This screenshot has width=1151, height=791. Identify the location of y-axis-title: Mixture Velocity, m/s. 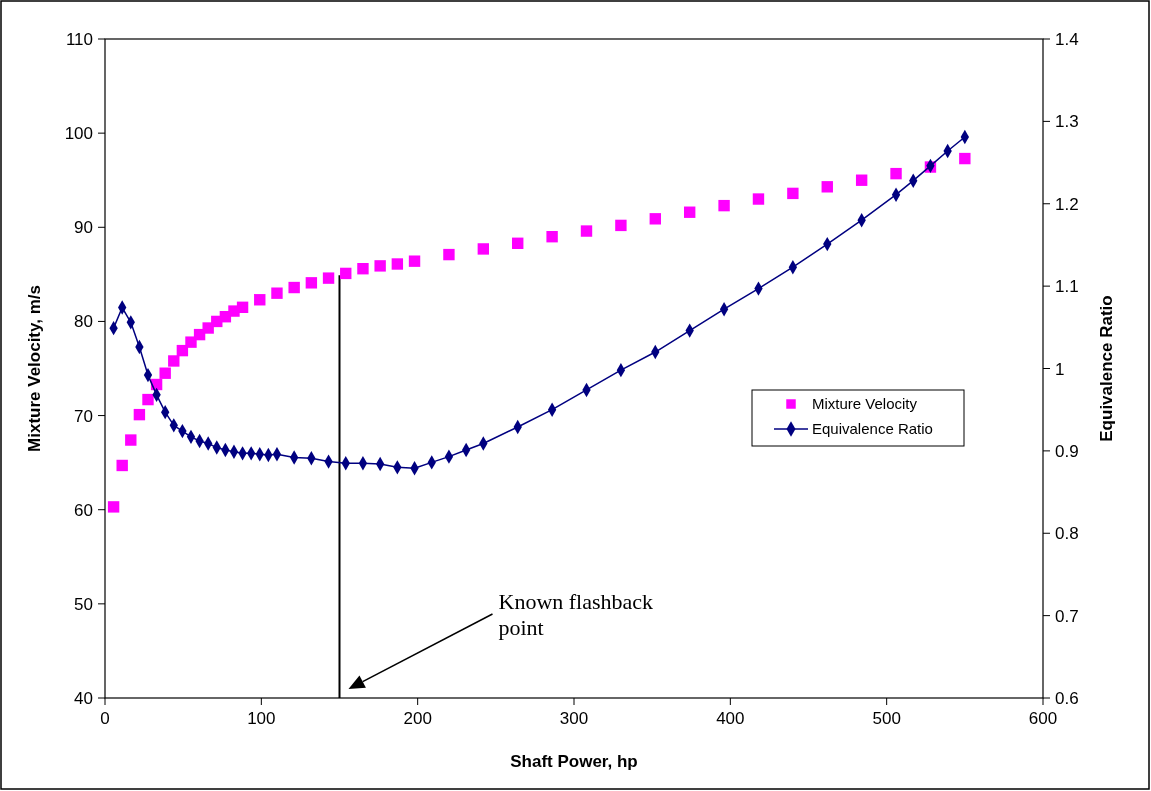
(34, 368).